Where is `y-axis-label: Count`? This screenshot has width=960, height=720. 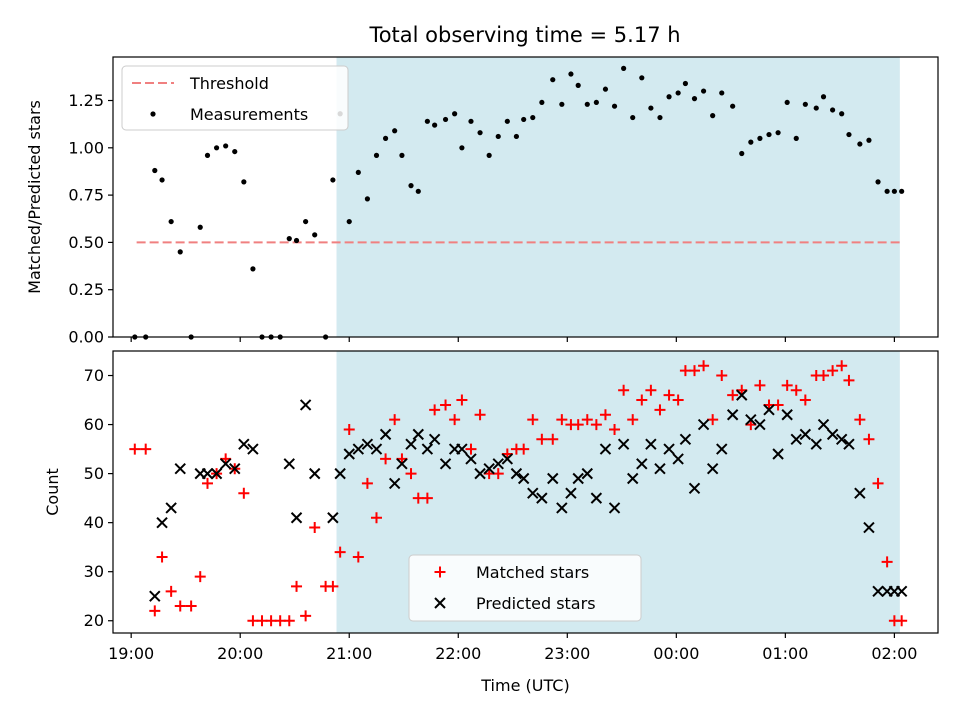 y-axis-label: Count is located at coordinates (52, 492).